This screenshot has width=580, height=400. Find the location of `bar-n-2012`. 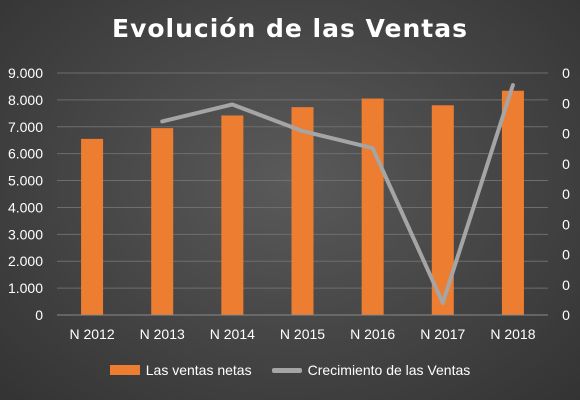

bar-n-2012 is located at coordinates (92, 226).